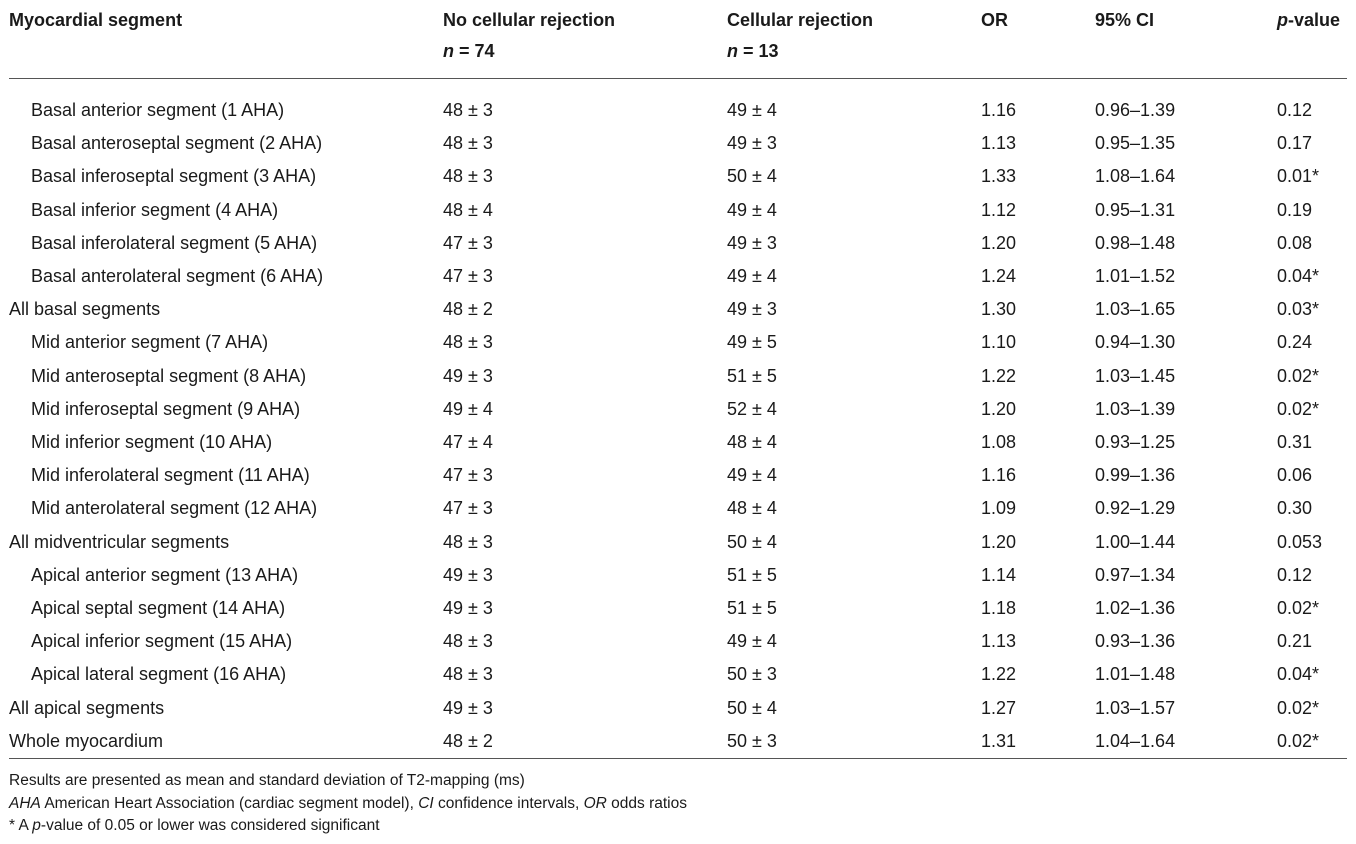  What do you see at coordinates (119, 541) in the screenshot?
I see `segment-cell: All midventricular segments` at bounding box center [119, 541].